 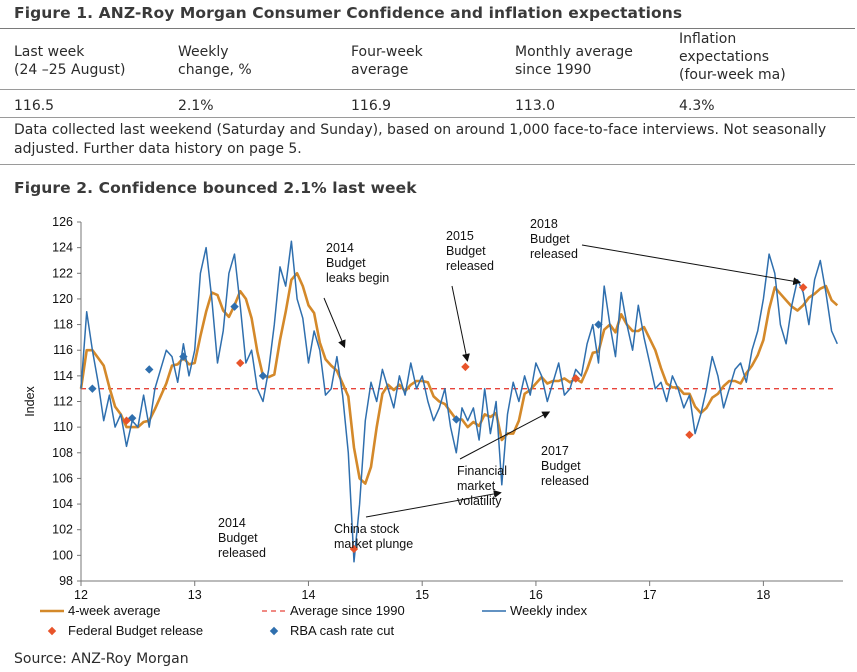 What do you see at coordinates (52, 631) in the screenshot?
I see `legend-swatch-budget` at bounding box center [52, 631].